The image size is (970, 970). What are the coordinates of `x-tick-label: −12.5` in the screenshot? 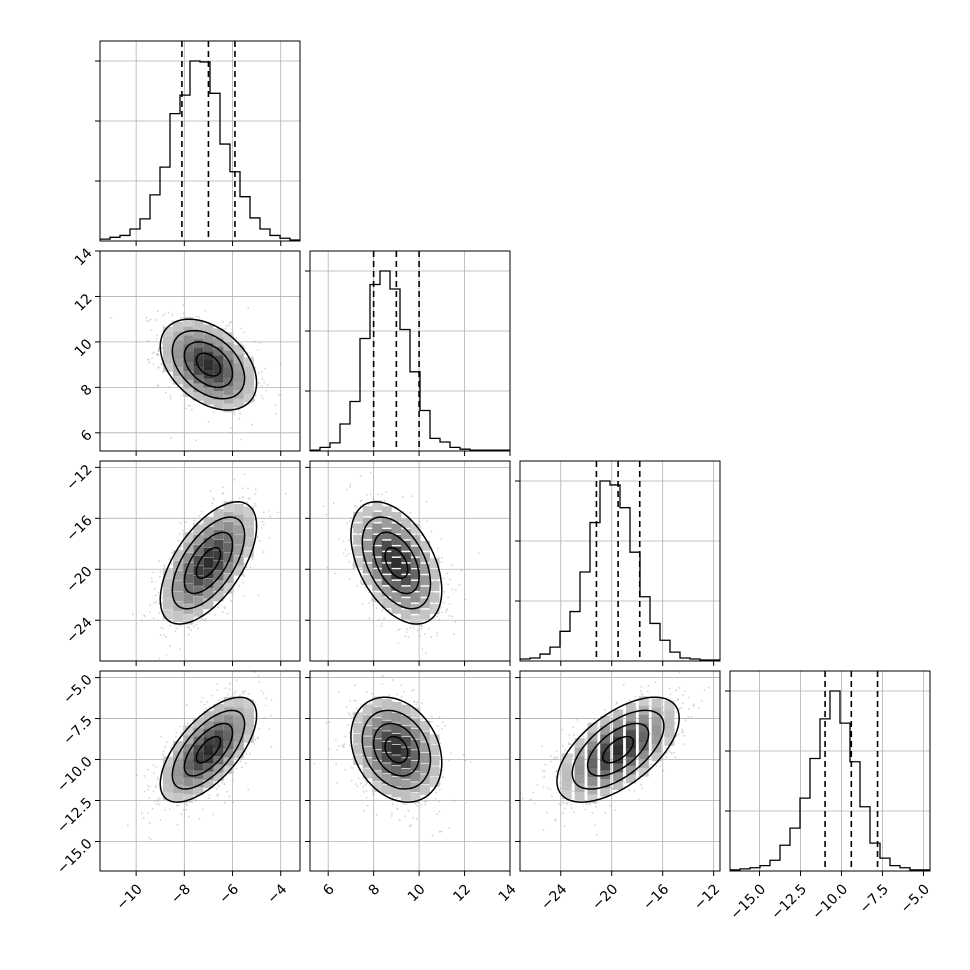 It's located at (789, 902).